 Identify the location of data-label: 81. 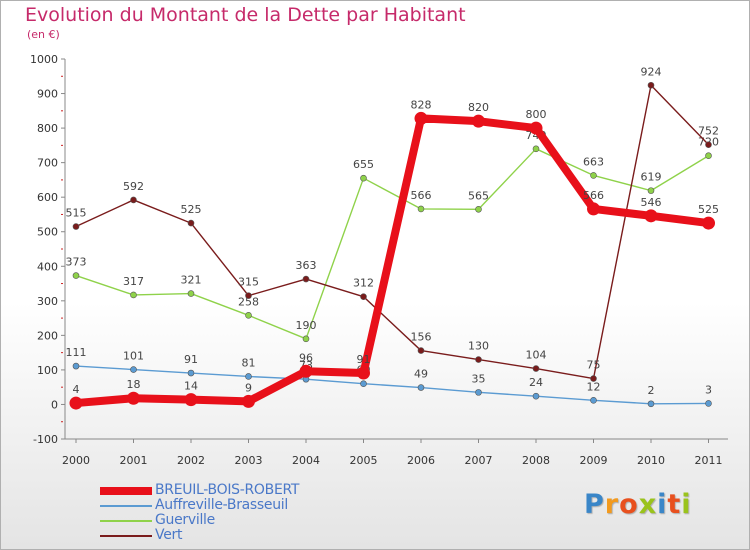
(249, 362).